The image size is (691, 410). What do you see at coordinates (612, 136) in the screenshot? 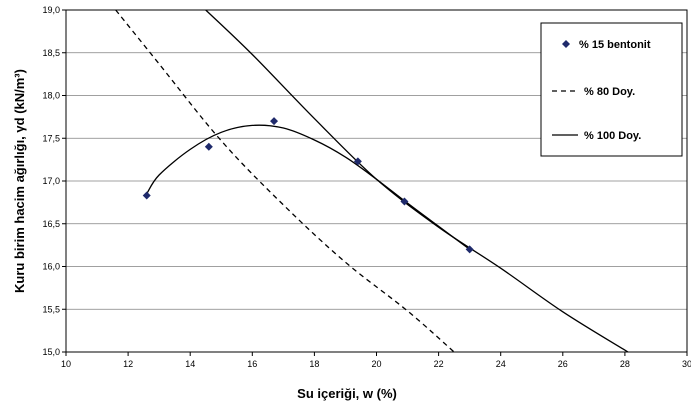
I see `legend-label-100-doy: % 100 Doy.` at bounding box center [612, 136].